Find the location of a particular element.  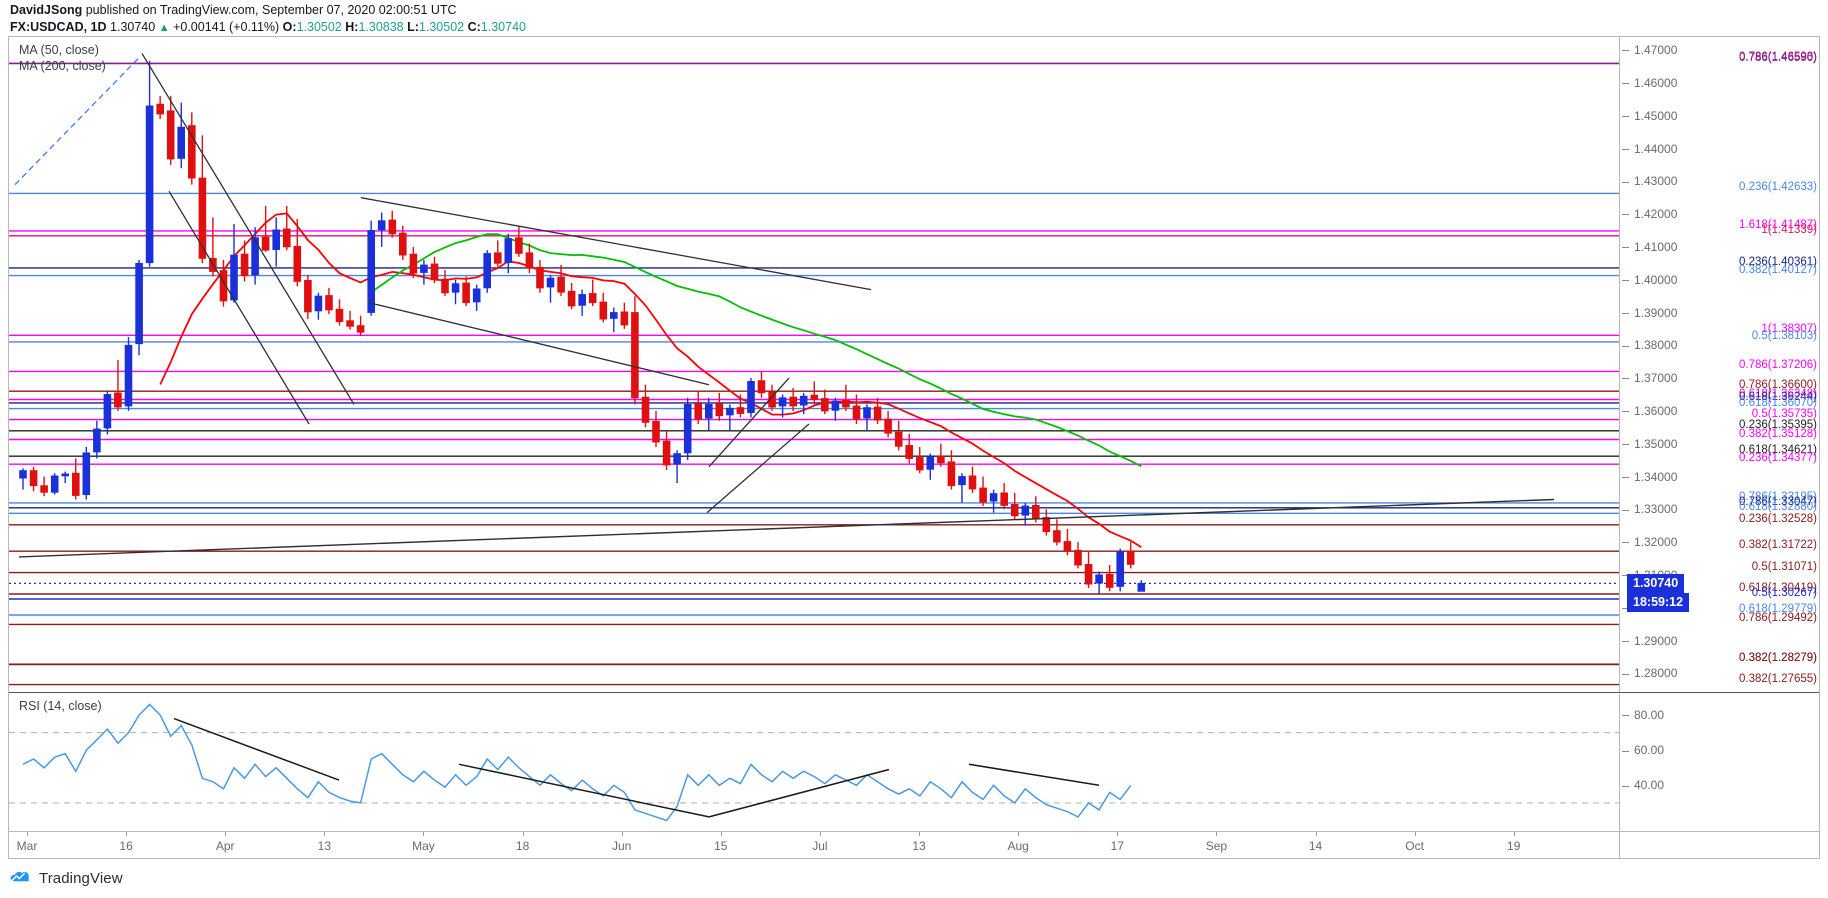

price-scale-tick: 1.38000 is located at coordinates (1648, 345).